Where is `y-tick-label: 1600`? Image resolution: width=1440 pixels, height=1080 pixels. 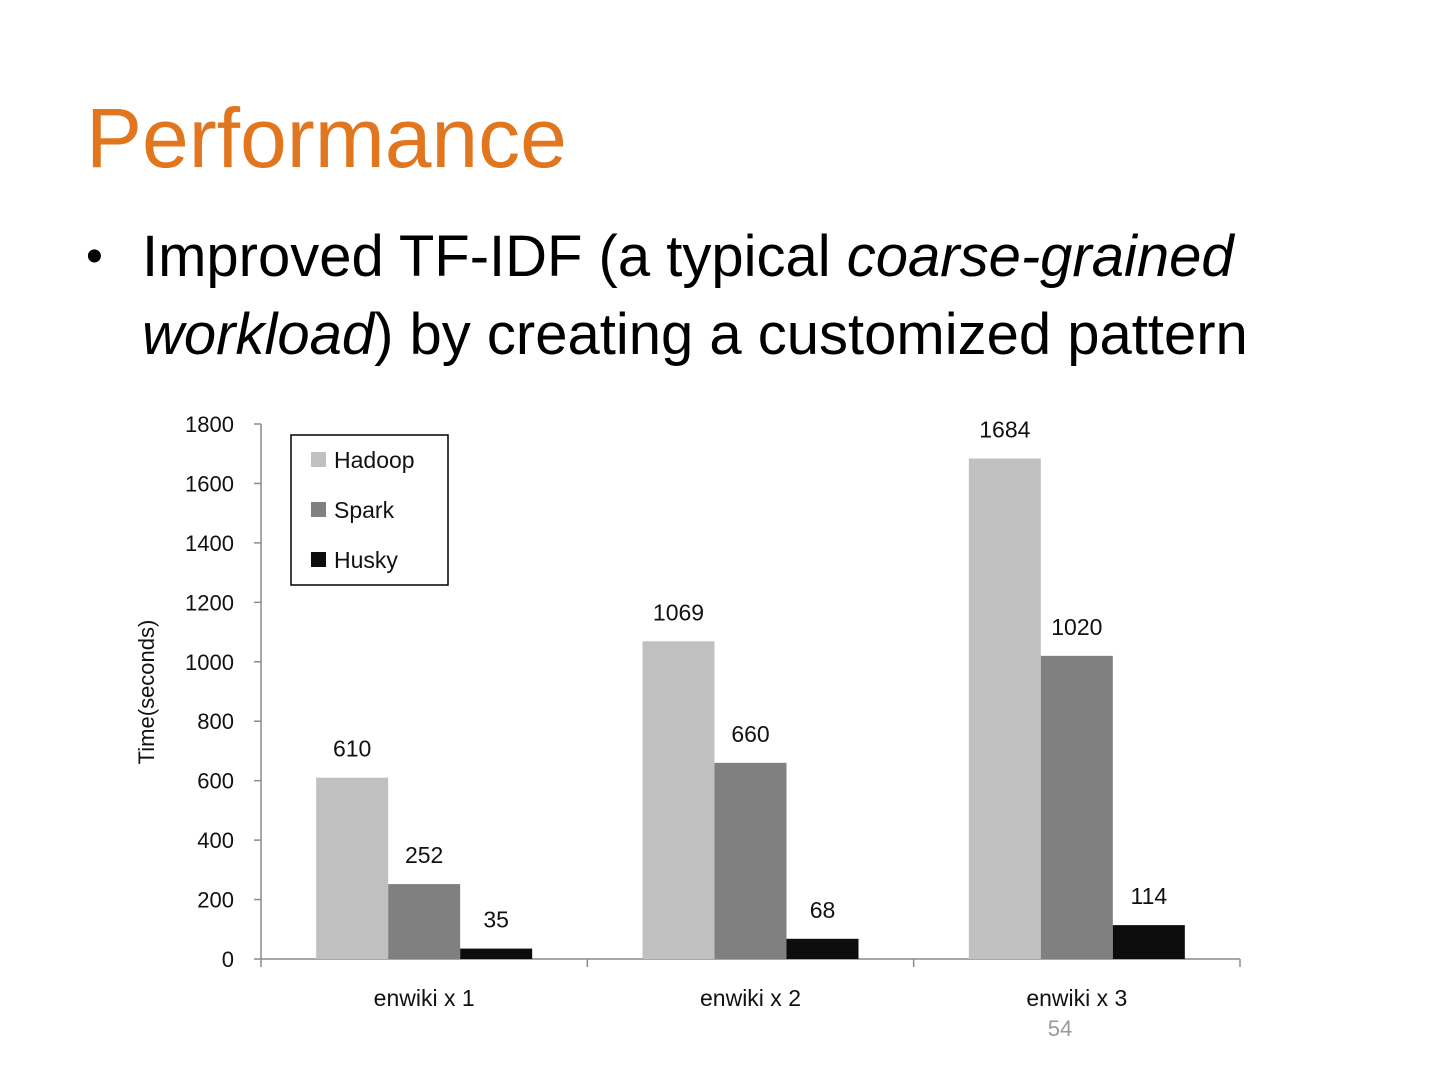
y-tick-label: 1600 is located at coordinates (209, 483).